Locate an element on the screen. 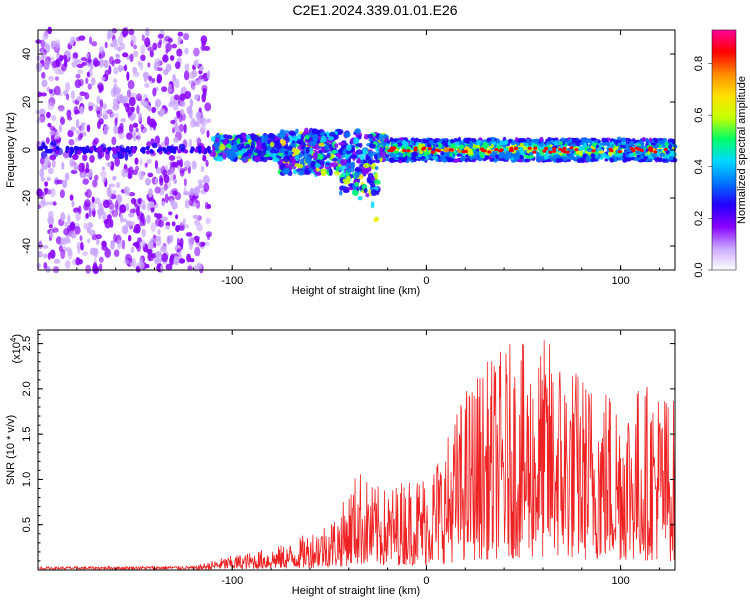 The width and height of the screenshot is (750, 600). colorbar-tick-label: 0.8 is located at coordinates (699, 63).